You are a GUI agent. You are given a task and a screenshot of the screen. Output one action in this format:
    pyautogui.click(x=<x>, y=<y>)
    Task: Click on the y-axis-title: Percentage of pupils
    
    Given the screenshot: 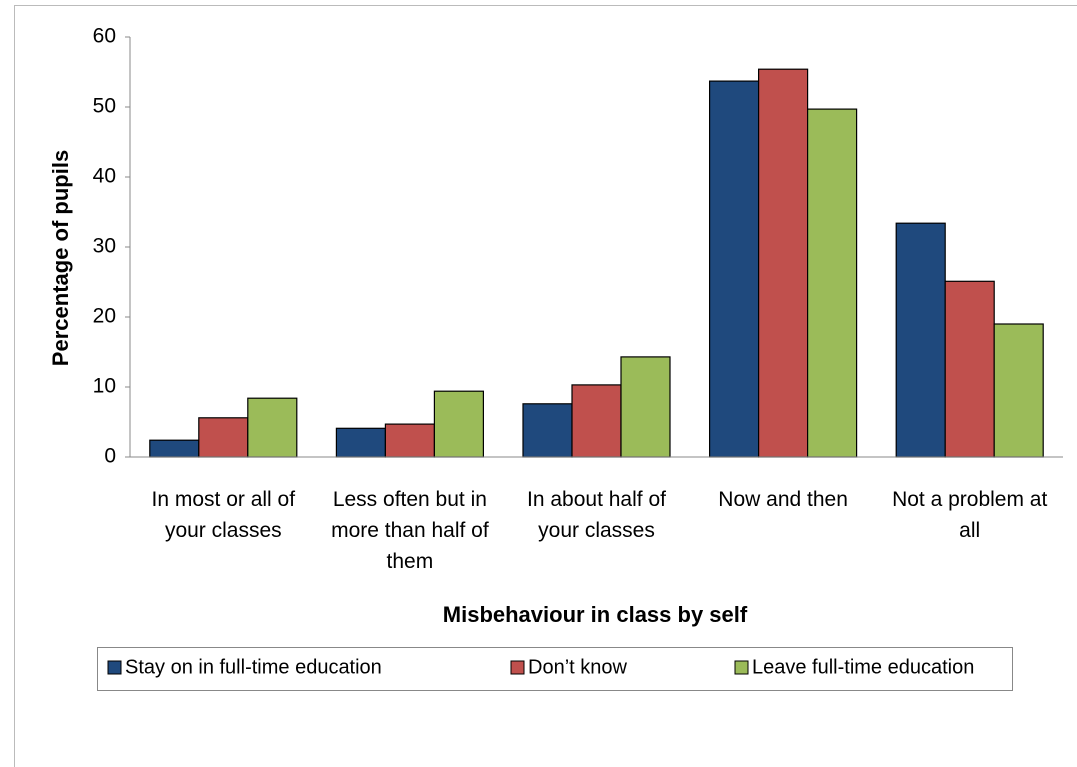 What is the action you would take?
    pyautogui.click(x=60, y=258)
    